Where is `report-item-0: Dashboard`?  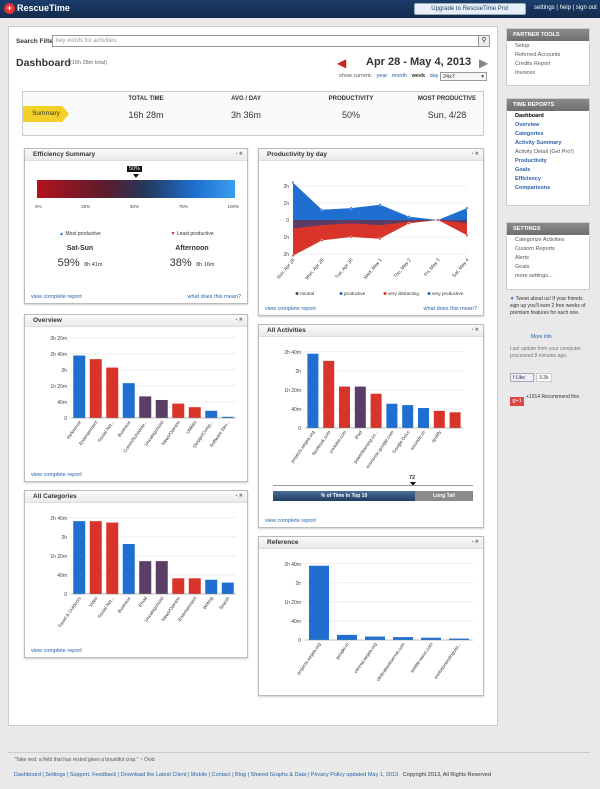 report-item-0: Dashboard is located at coordinates (529, 115).